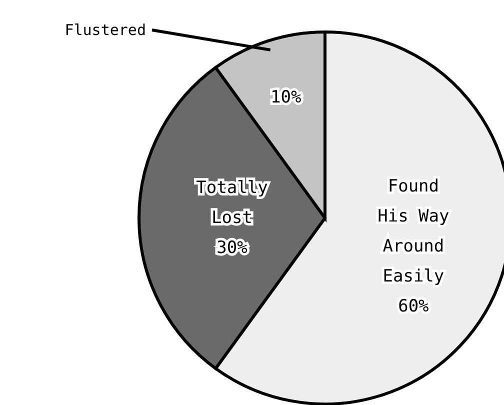 The image size is (504, 405). Describe the element at coordinates (414, 231) in the screenshot. I see `slice-label: Found His Way Around Easily` at that location.